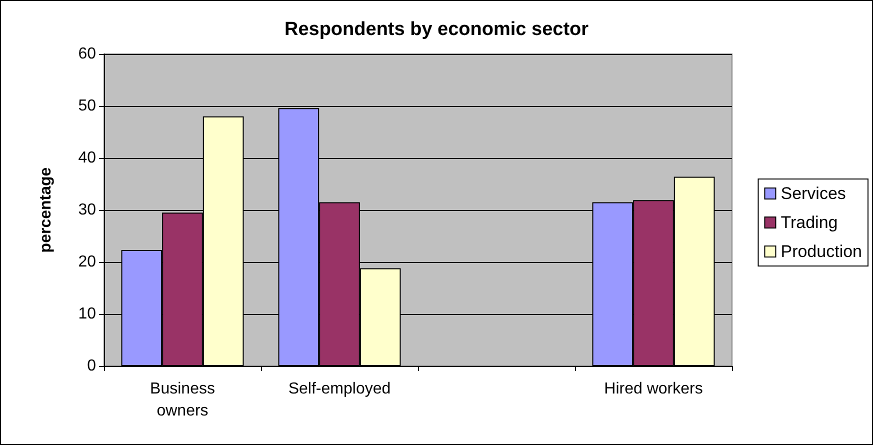 This screenshot has height=445, width=873. I want to click on x-tick-label: Self-employed, so click(339, 389).